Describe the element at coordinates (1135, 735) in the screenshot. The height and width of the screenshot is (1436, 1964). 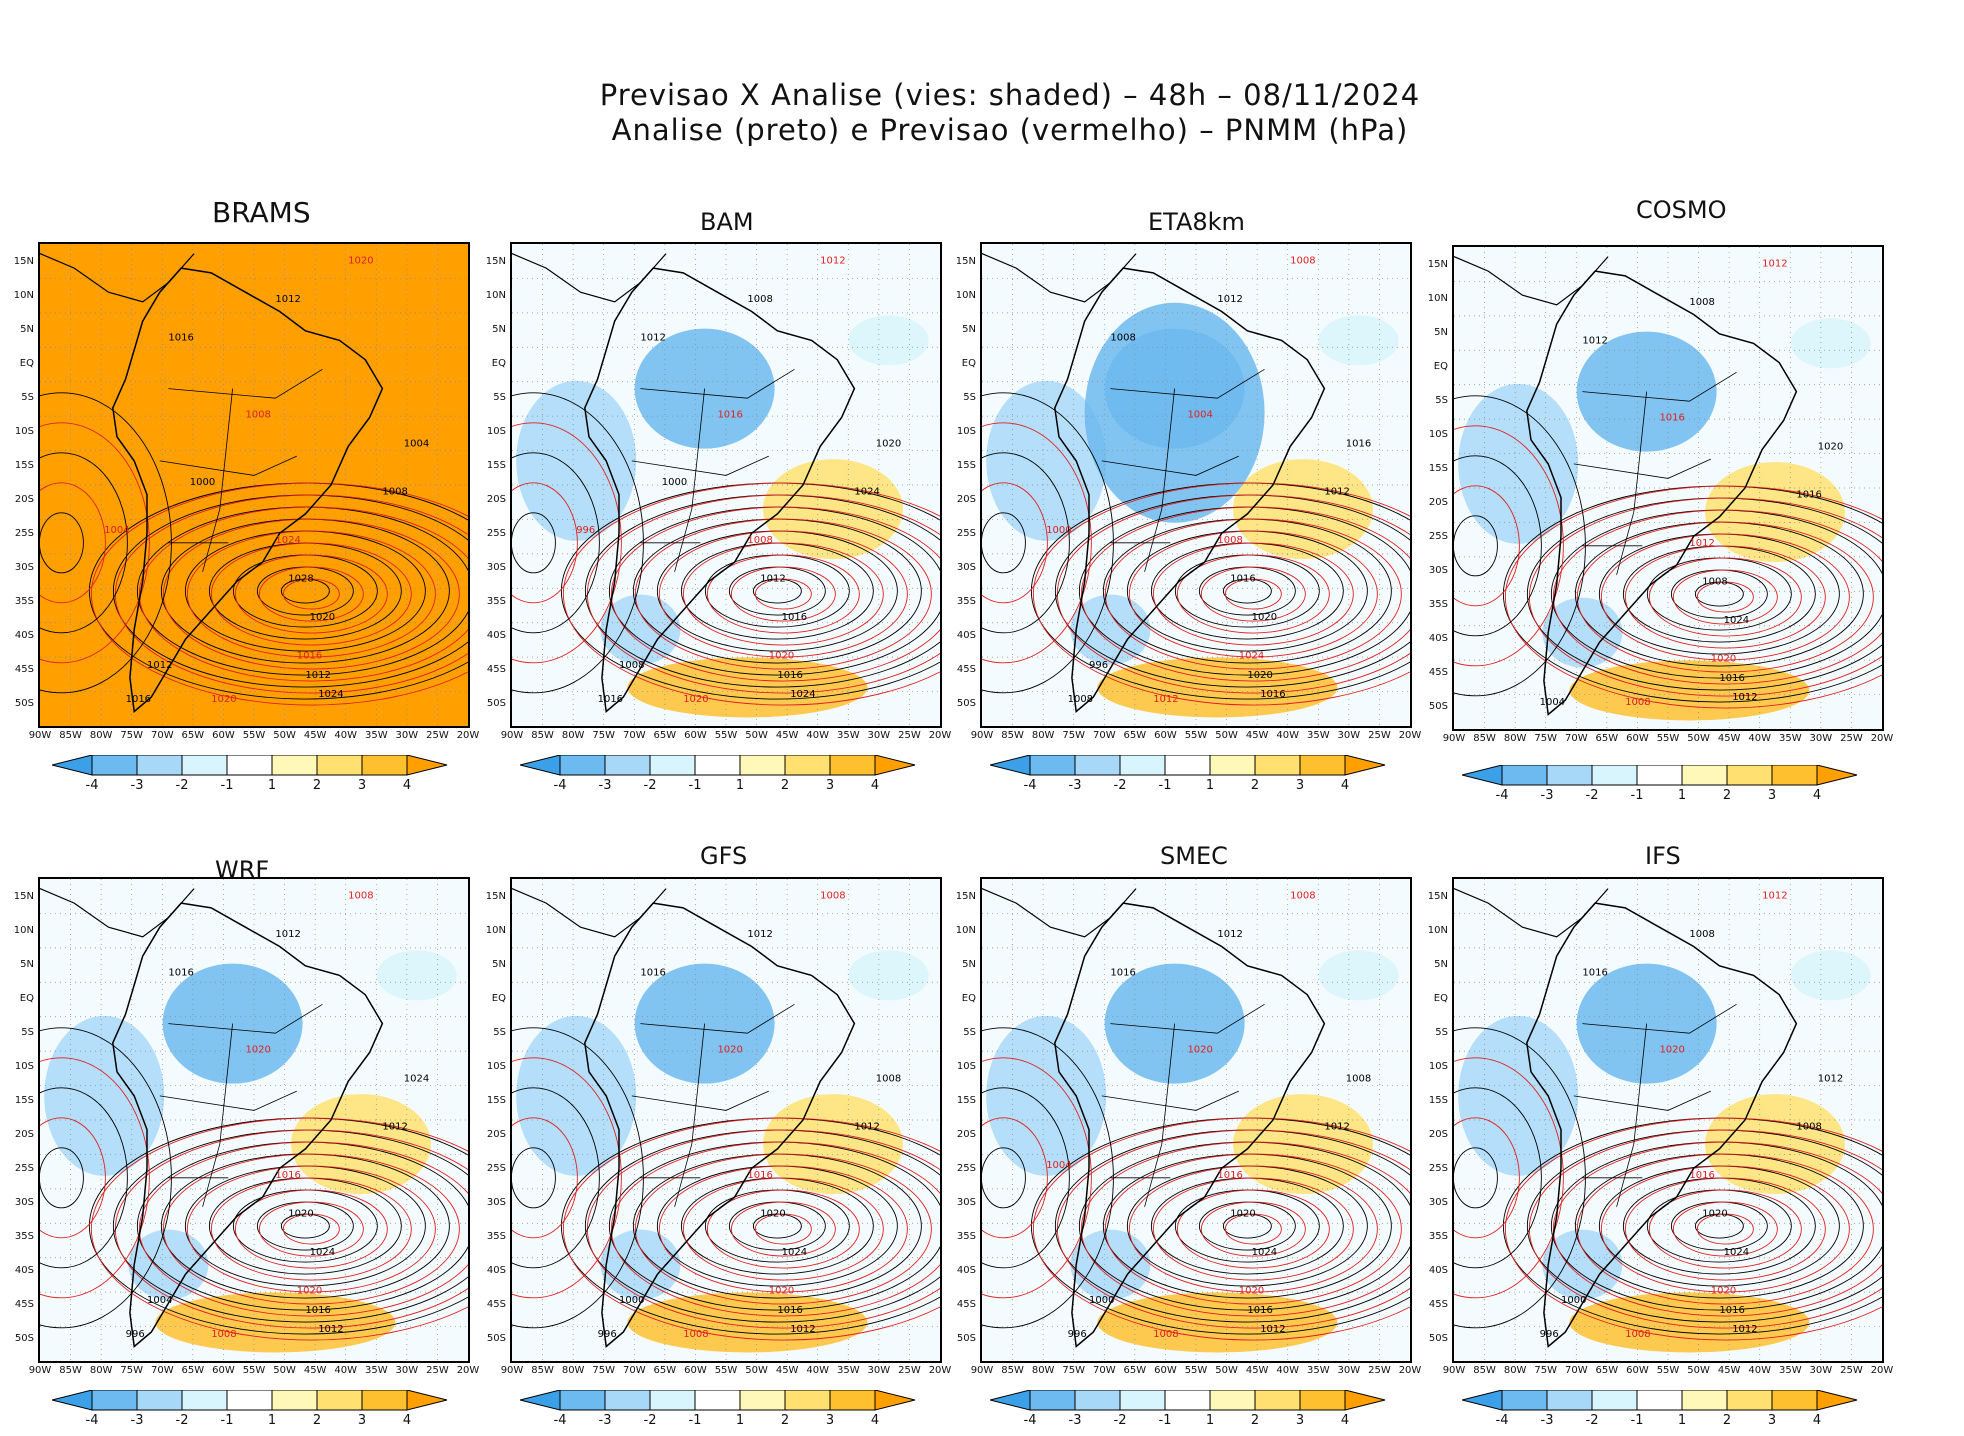
I see `lon-tick-label: 65W` at that location.